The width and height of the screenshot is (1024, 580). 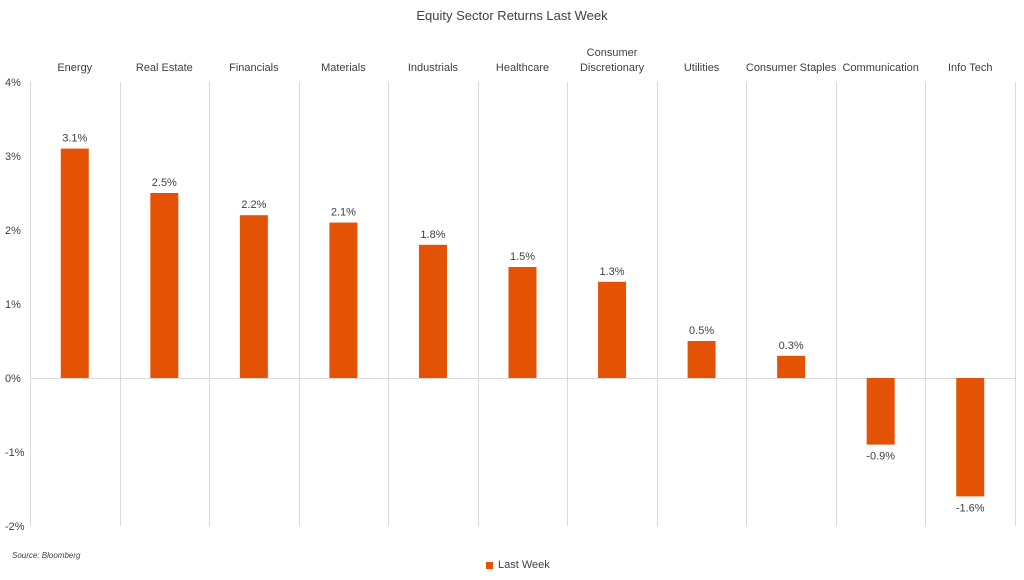 What do you see at coordinates (791, 346) in the screenshot?
I see `data-label: 0.3%` at bounding box center [791, 346].